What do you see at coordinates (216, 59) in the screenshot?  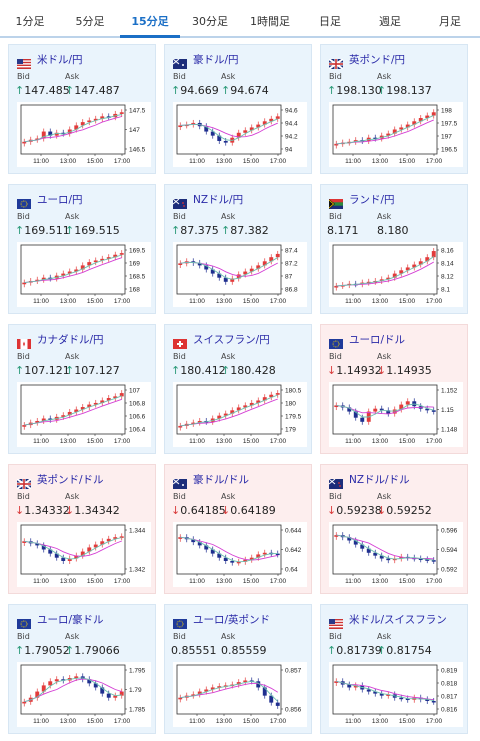 I see `pair-name: 豪ドル/円` at bounding box center [216, 59].